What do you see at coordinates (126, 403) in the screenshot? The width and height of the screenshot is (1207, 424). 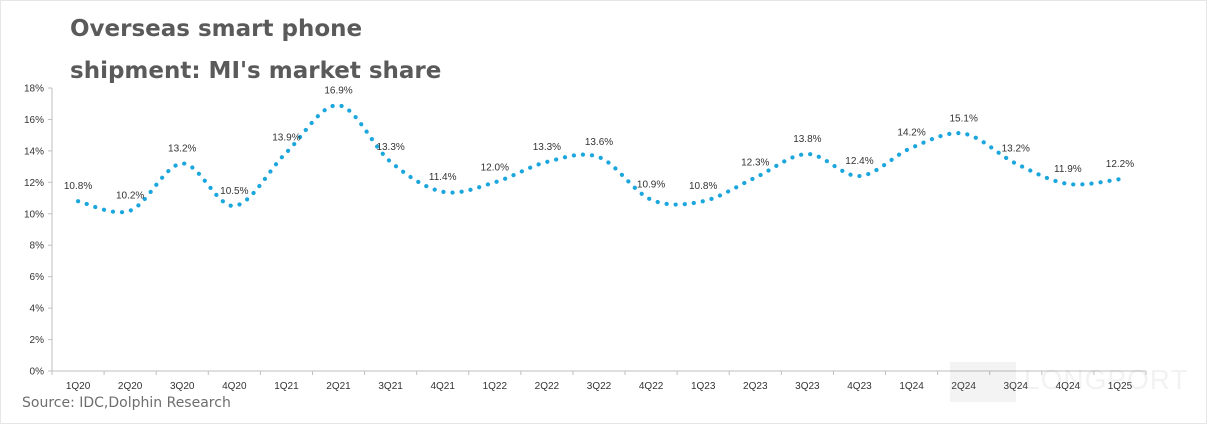 I see `source-note: Source: IDC,Dolphin Research` at bounding box center [126, 403].